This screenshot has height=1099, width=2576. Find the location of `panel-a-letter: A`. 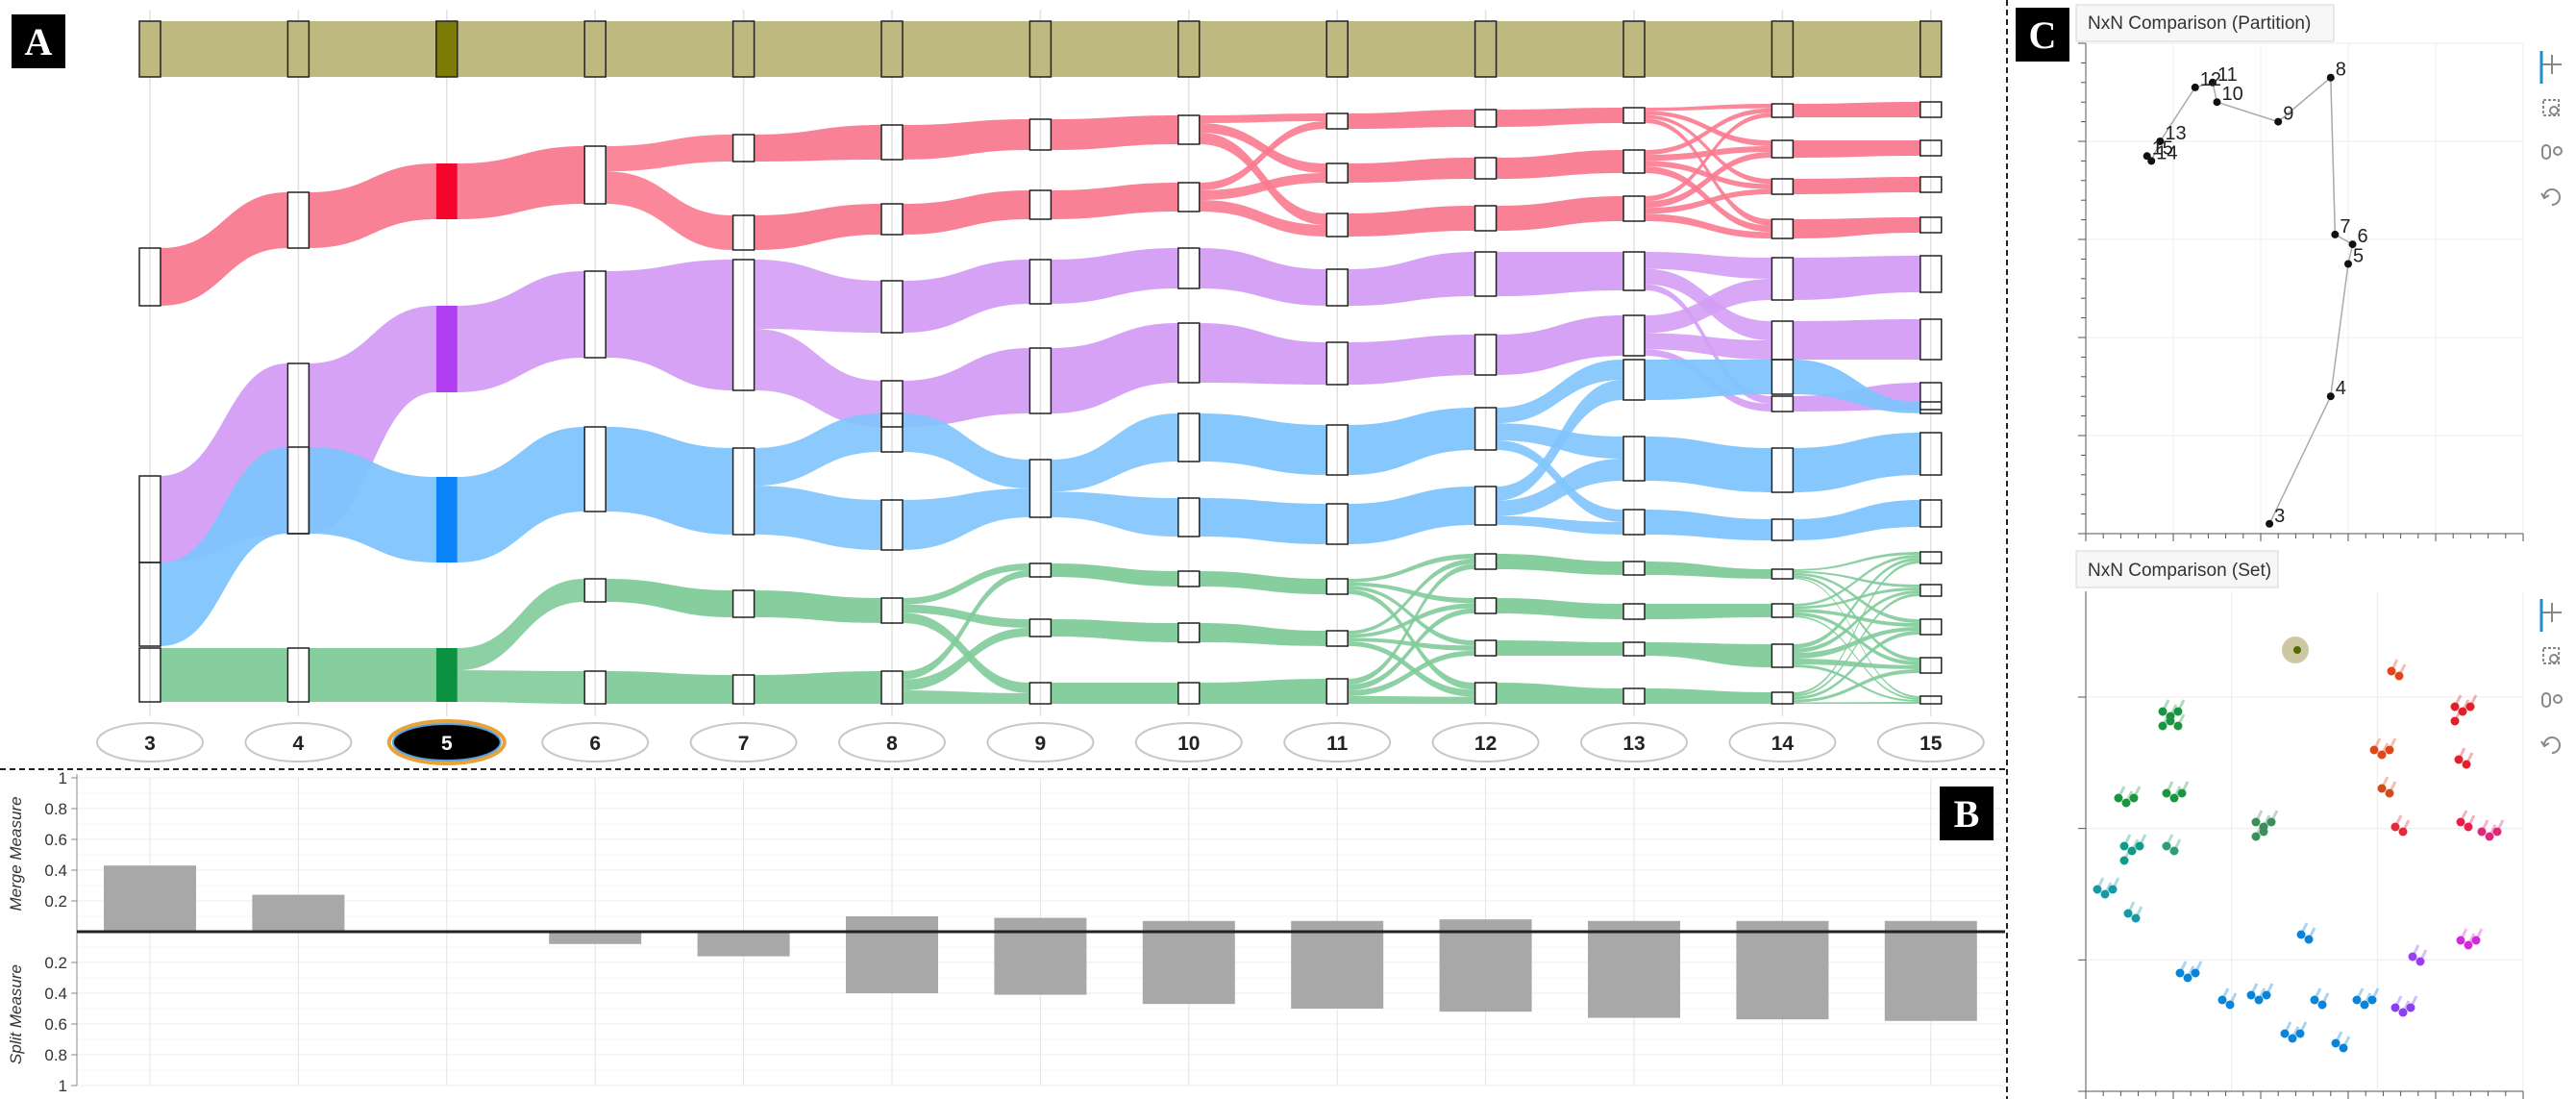

panel-a-letter: A is located at coordinates (39, 41).